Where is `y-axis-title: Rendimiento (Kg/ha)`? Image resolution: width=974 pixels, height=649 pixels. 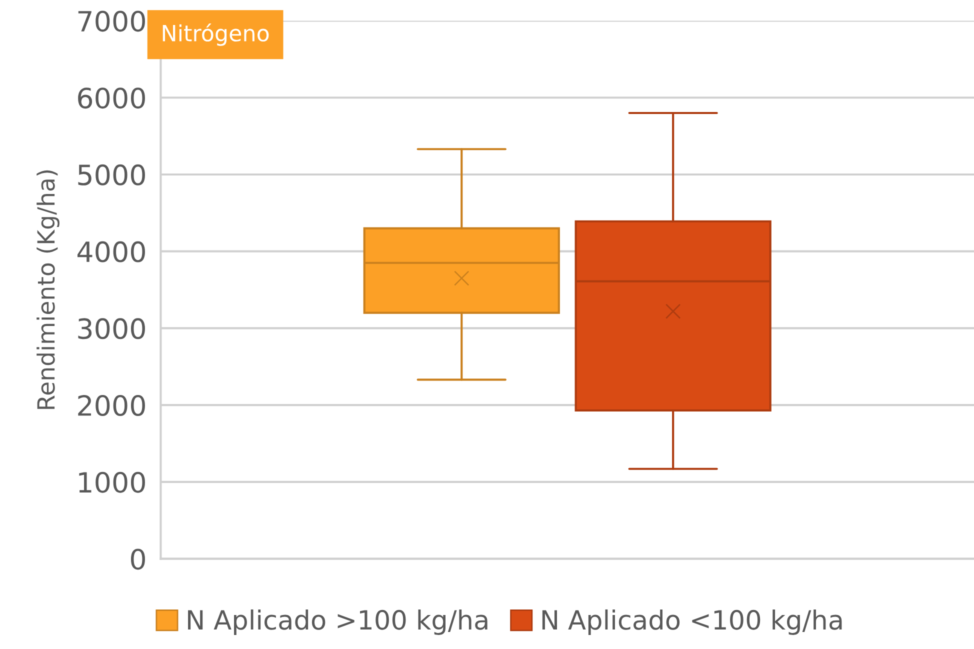 y-axis-title: Rendimiento (Kg/ha) is located at coordinates (48, 289).